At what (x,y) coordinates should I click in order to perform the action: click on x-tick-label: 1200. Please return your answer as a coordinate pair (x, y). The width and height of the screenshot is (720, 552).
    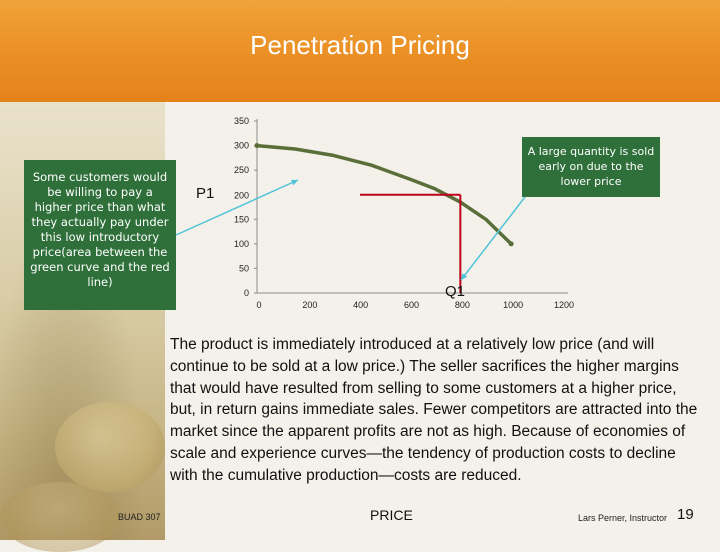
    Looking at the image, I should click on (564, 305).